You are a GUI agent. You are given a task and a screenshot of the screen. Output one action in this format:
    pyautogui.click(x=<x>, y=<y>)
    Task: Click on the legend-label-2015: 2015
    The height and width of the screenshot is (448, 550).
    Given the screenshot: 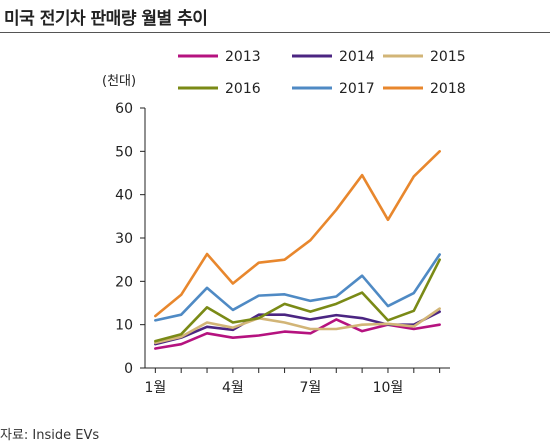 What is the action you would take?
    pyautogui.click(x=448, y=57)
    